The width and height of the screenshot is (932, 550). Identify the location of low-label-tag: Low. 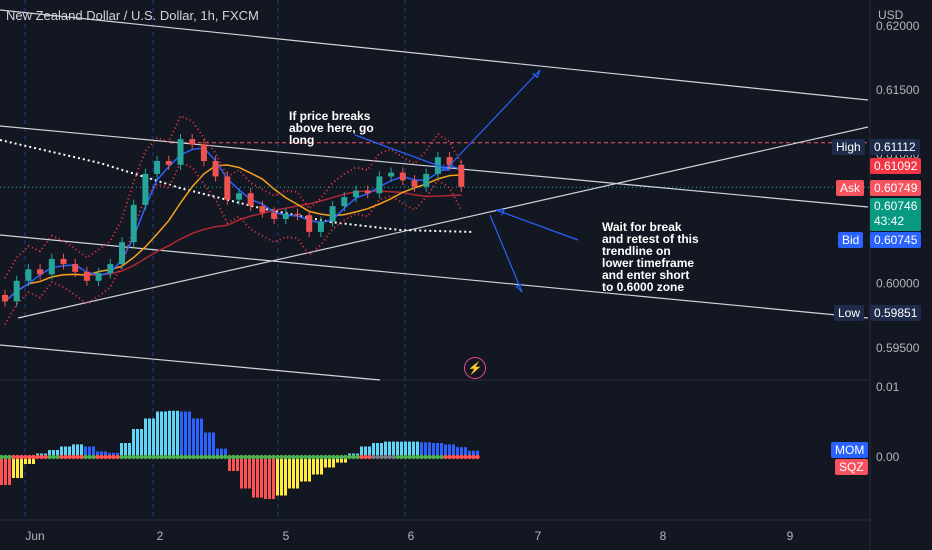
(849, 313).